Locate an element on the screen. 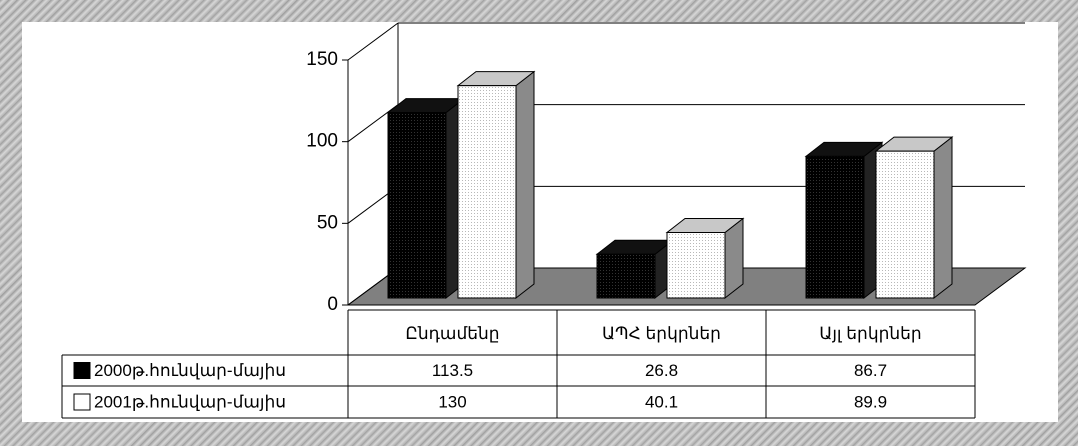 The height and width of the screenshot is (446, 1078). legend-label: 2001թ.հունվար-մայիս is located at coordinates (190, 401).